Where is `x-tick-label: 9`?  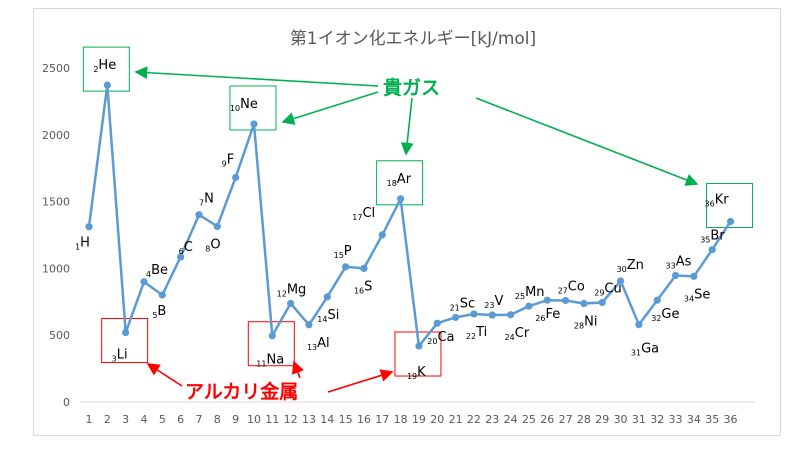 x-tick-label: 9 is located at coordinates (235, 419).